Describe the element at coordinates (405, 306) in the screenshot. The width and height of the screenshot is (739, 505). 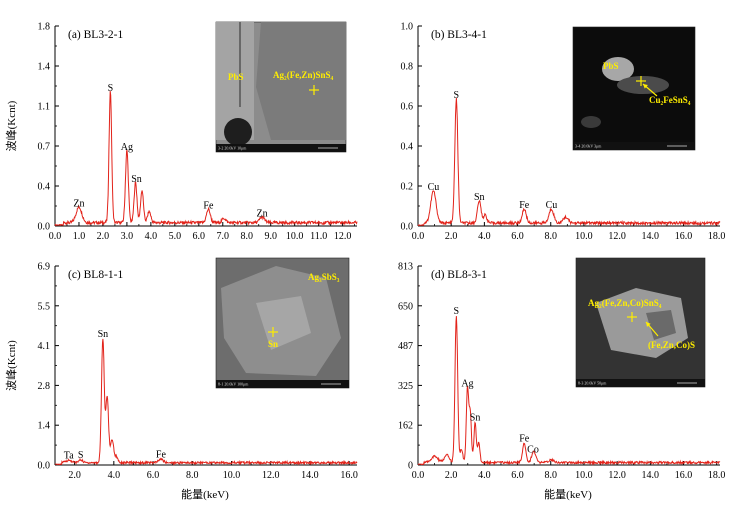
I see `y-tick-label: 650` at that location.